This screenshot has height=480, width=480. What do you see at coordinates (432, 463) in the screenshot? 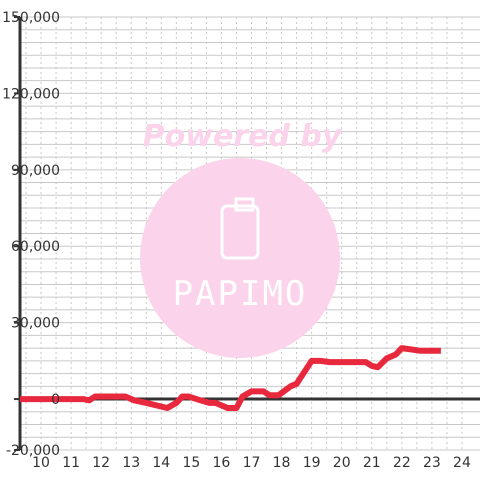
I see `x-tick-label: 23` at bounding box center [432, 463].